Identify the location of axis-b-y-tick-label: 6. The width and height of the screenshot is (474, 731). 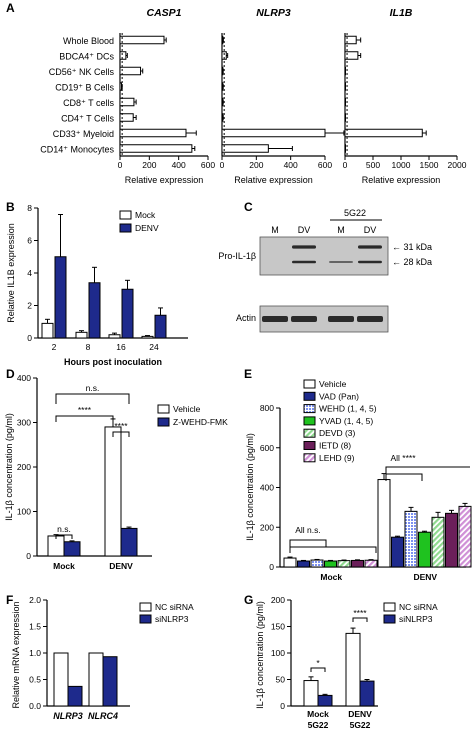
(29, 241).